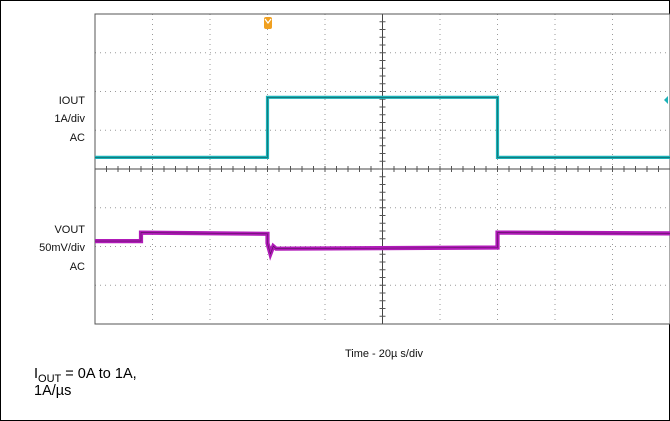  Describe the element at coordinates (36, 374) in the screenshot. I see `caption-symbol: I` at that location.